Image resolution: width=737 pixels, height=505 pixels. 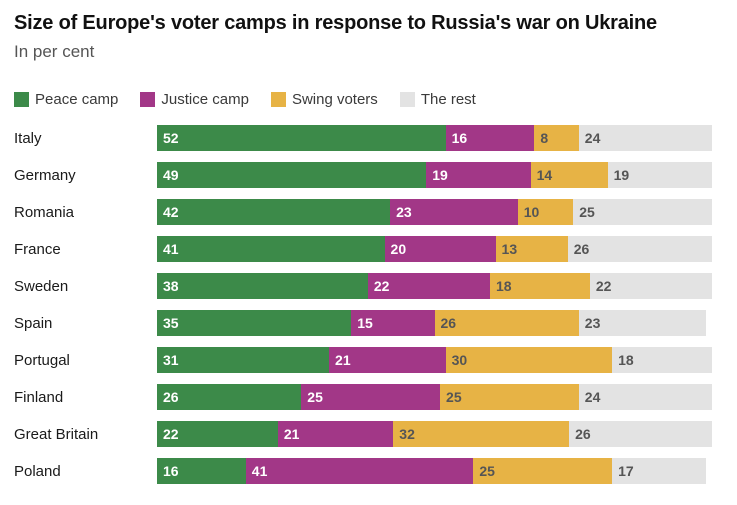 I want to click on legend-label: Justice camp, so click(x=205, y=99).